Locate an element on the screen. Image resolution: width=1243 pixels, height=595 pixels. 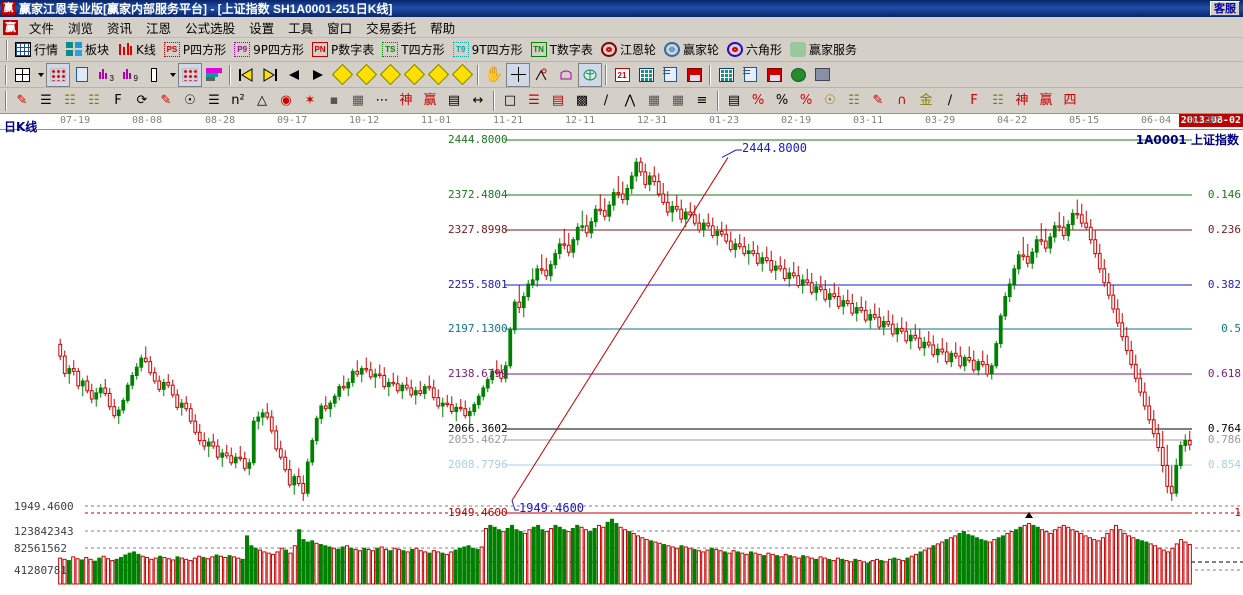
box-arrow-icon: ▩ is located at coordinates (582, 100).